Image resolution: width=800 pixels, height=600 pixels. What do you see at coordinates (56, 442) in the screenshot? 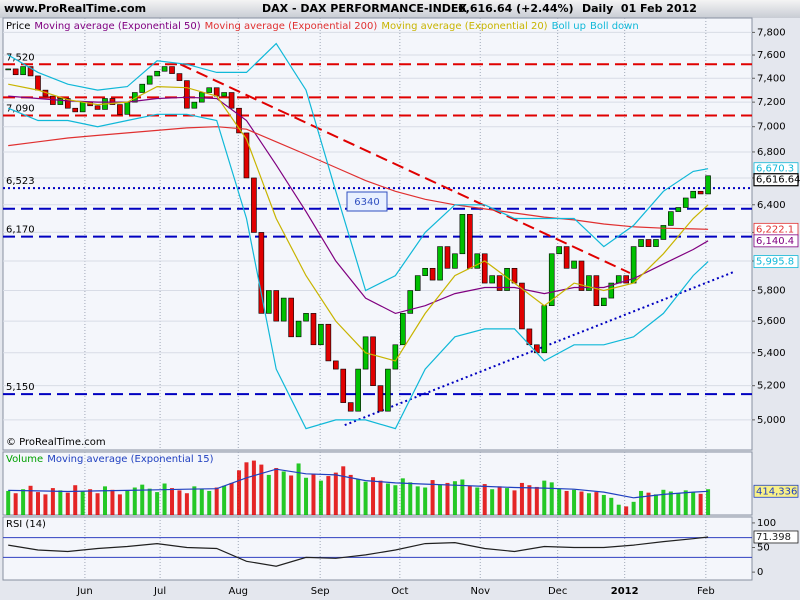
I see `copyright: © ProRealTime.com` at bounding box center [56, 442].